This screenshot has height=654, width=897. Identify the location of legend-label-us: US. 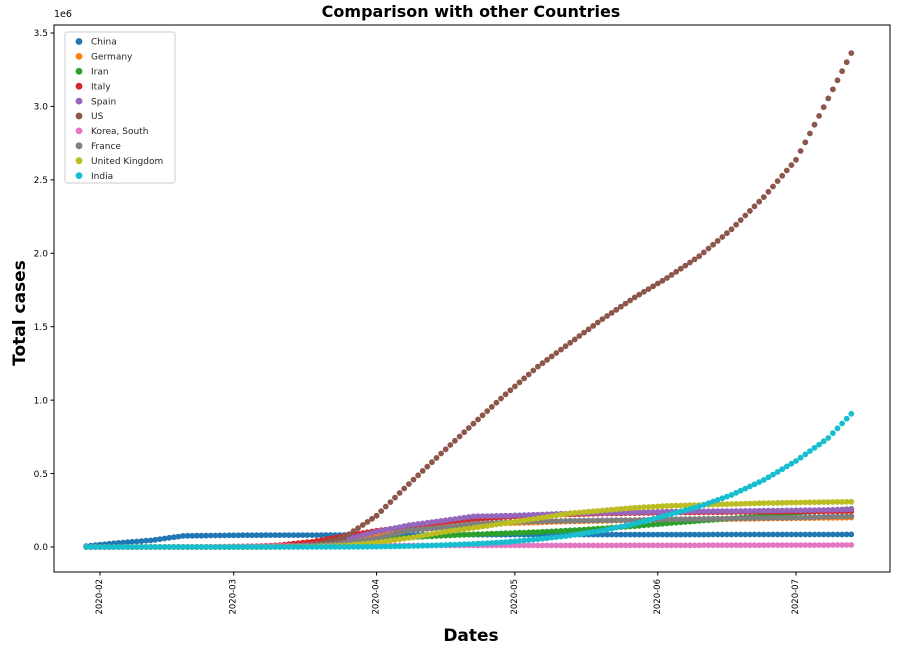
(97, 117).